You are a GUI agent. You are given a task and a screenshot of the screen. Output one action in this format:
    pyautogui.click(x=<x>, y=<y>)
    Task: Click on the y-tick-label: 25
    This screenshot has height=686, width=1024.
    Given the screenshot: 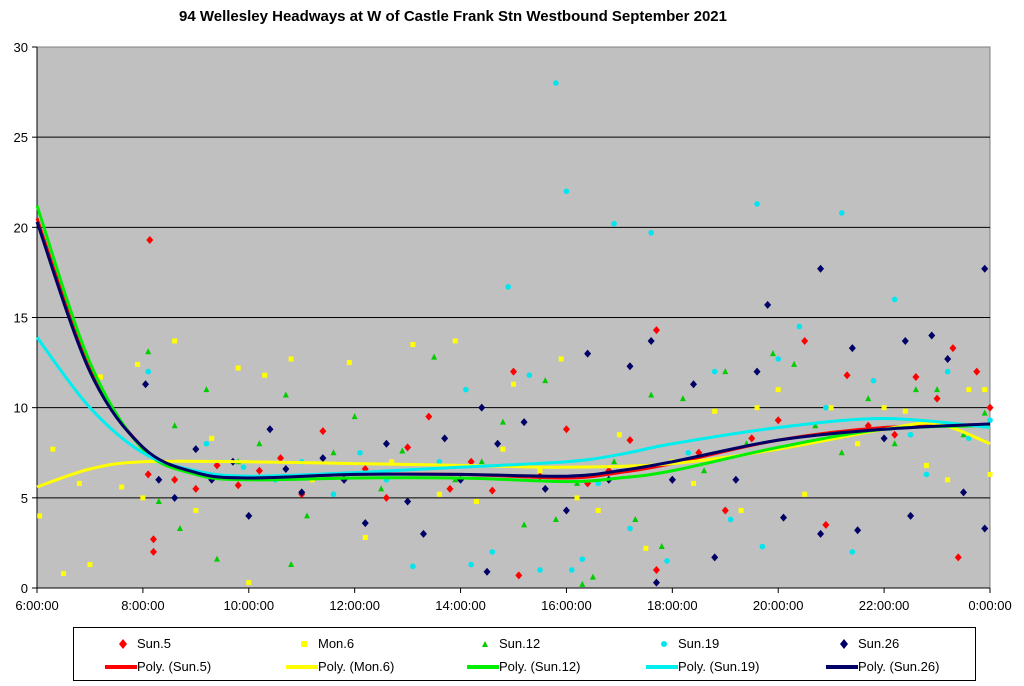 What is the action you would take?
    pyautogui.click(x=21, y=137)
    